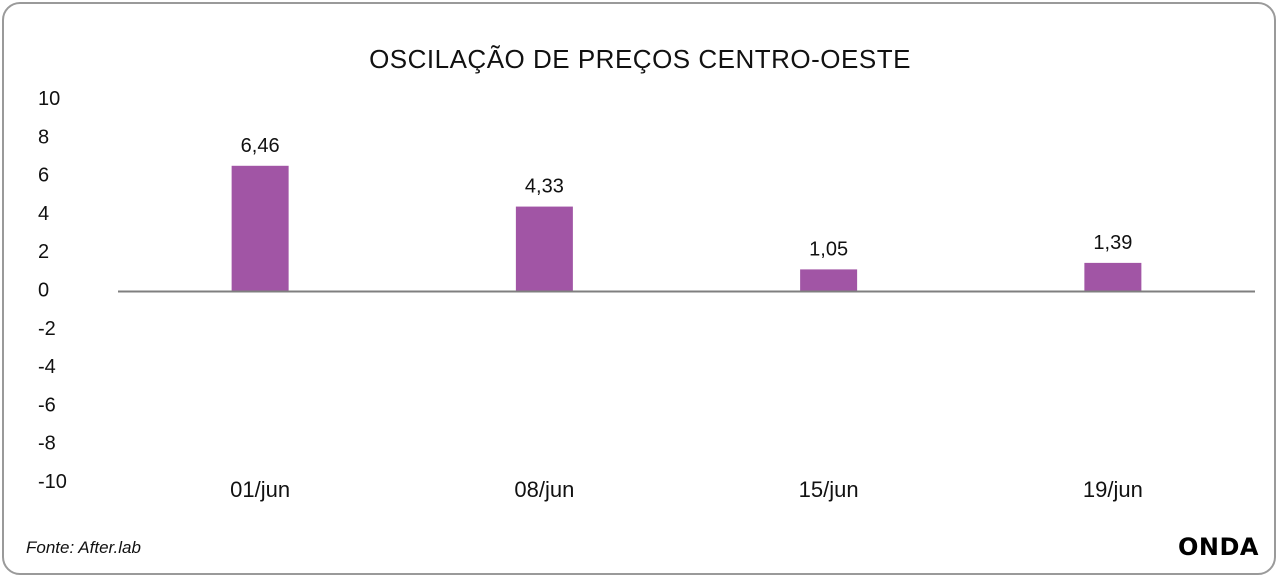 The width and height of the screenshot is (1280, 579). I want to click on y-tick-label: 4, so click(43, 214).